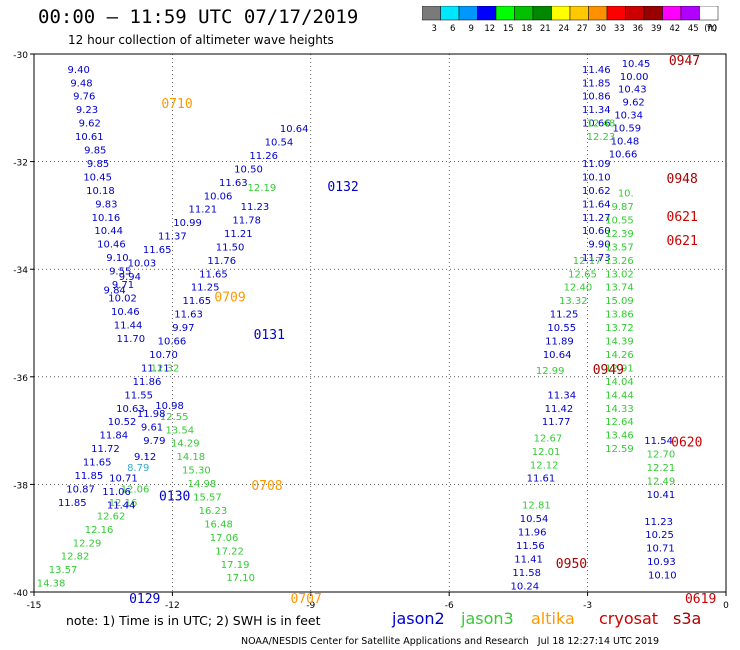  I want to click on swh-value: 13.32, so click(573, 301).